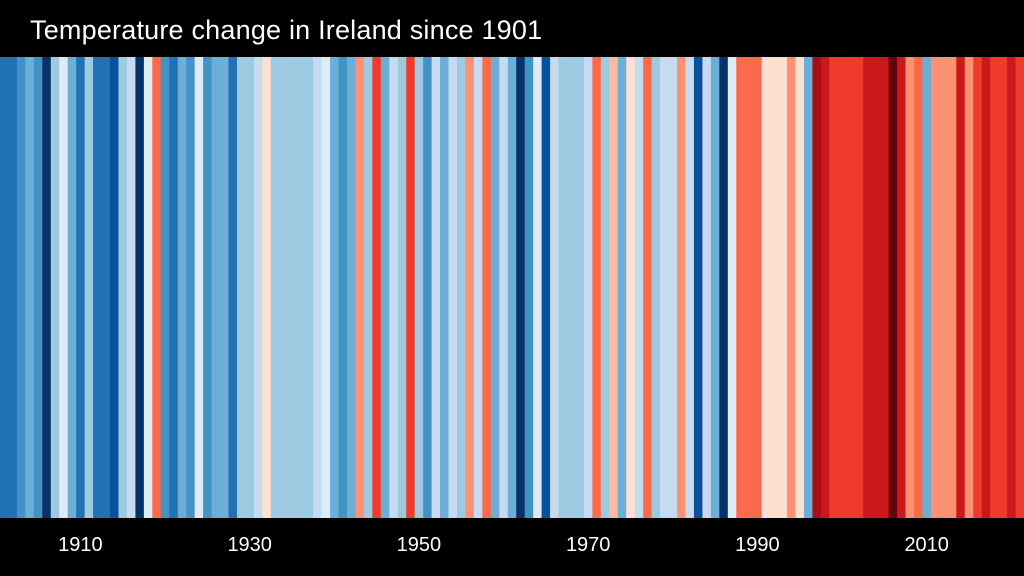 This screenshot has height=576, width=1024. What do you see at coordinates (597, 287) in the screenshot?
I see `stripe-1971` at bounding box center [597, 287].